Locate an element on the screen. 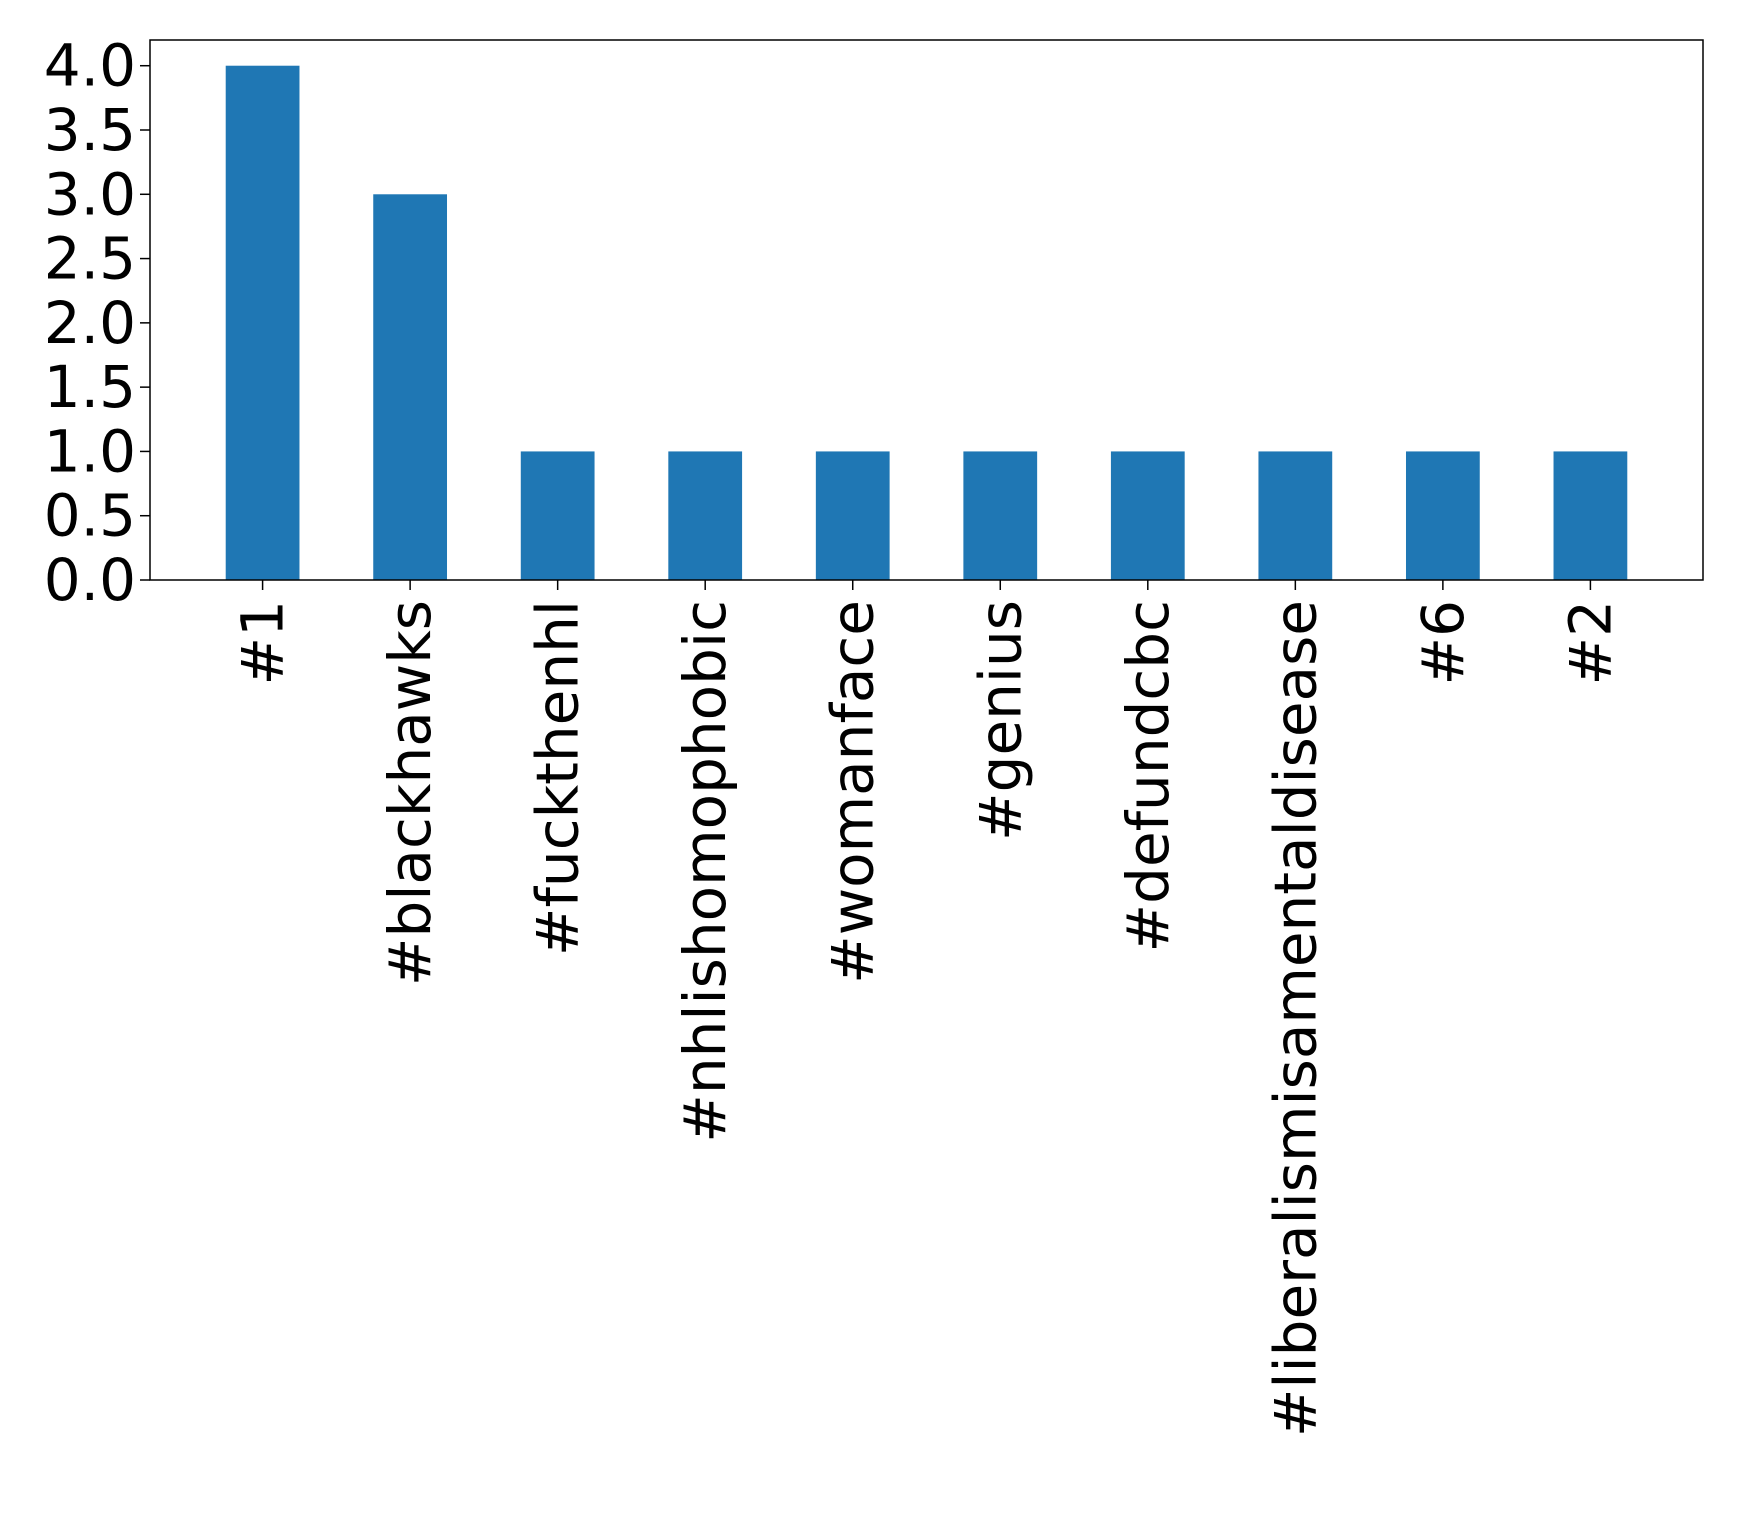 This screenshot has height=1530, width=1739. bar-nhlishomophobic is located at coordinates (705, 515).